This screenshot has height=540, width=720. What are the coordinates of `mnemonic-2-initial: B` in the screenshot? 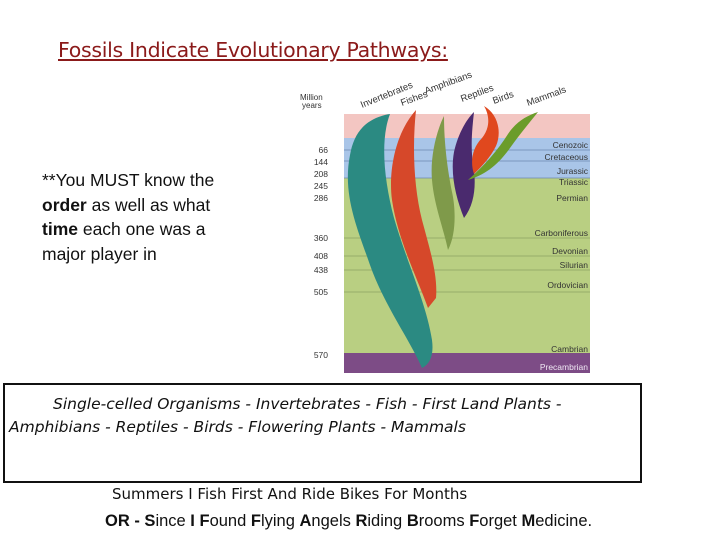 It's located at (412, 521).